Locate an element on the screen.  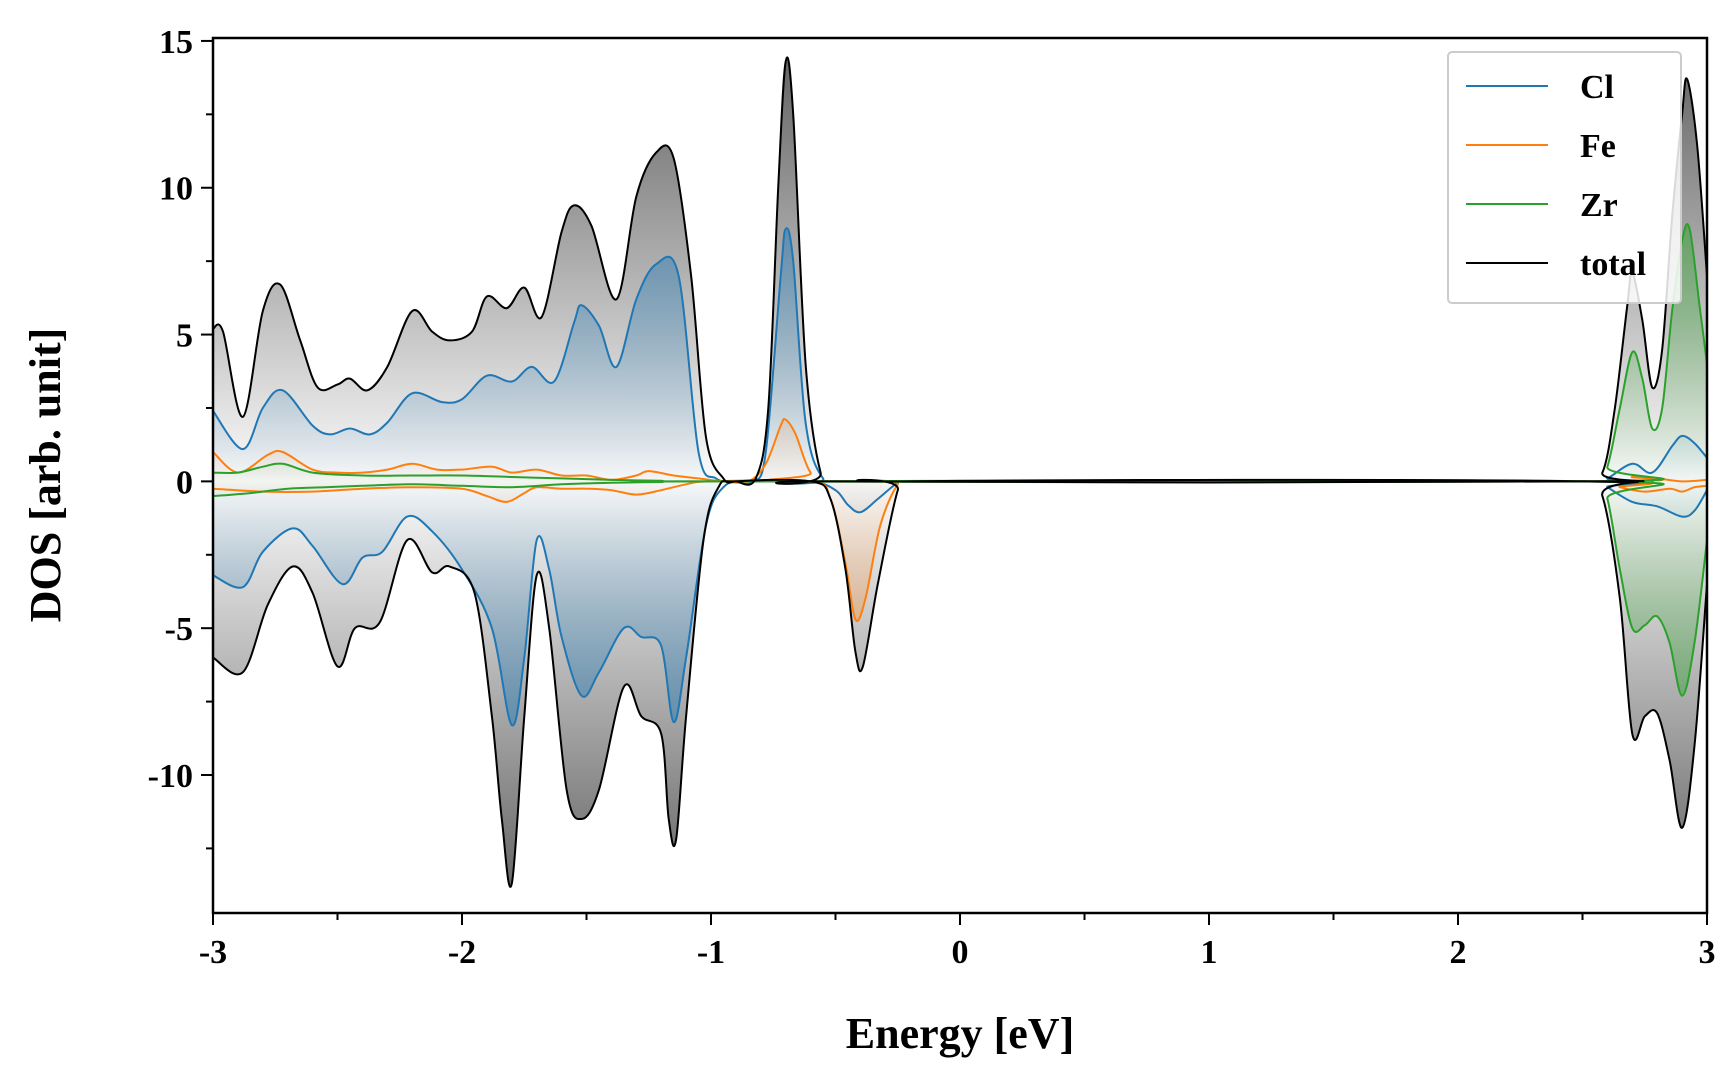
y-tick-label: 10 is located at coordinates (176, 189).